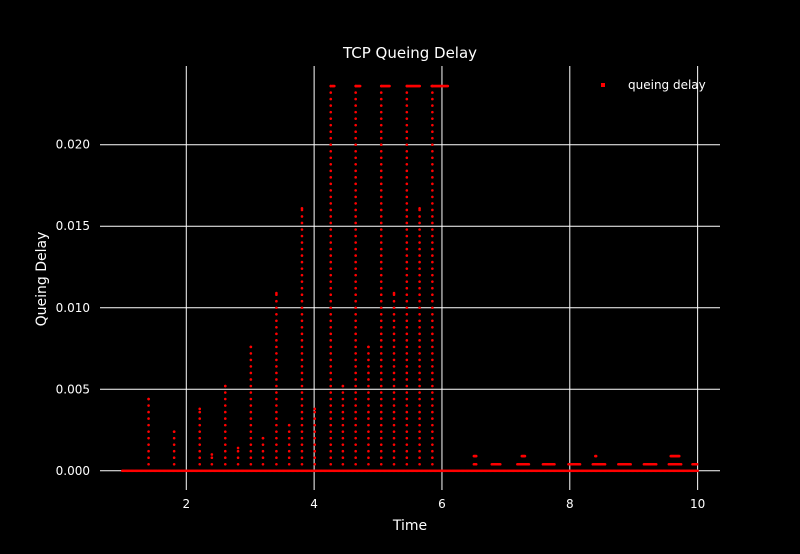  What do you see at coordinates (42, 279) in the screenshot?
I see `y-axis-label: Queing Delay` at bounding box center [42, 279].